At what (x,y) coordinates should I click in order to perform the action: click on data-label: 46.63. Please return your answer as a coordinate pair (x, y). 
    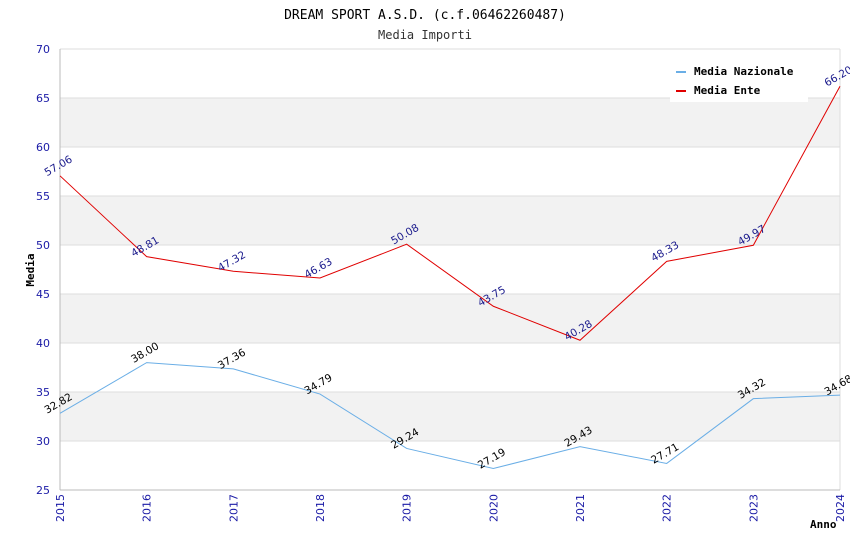
    Looking at the image, I should click on (318, 268).